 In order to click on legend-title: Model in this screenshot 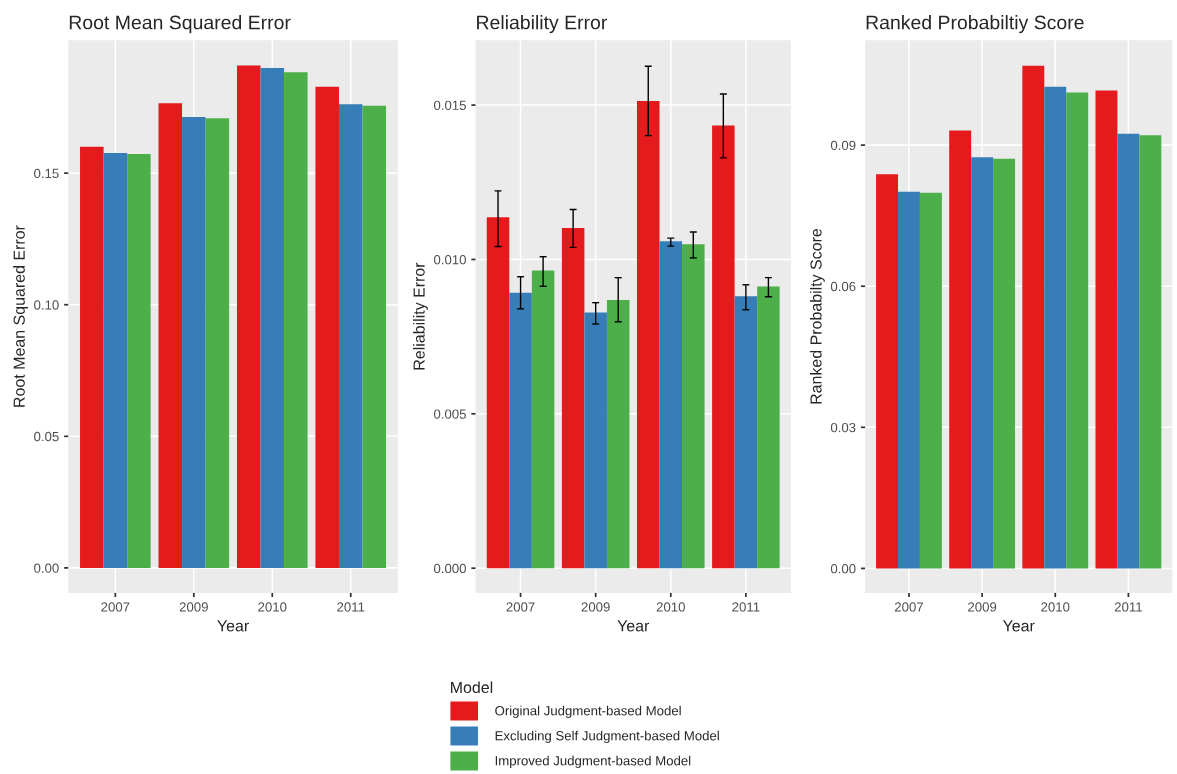, I will do `click(472, 687)`.